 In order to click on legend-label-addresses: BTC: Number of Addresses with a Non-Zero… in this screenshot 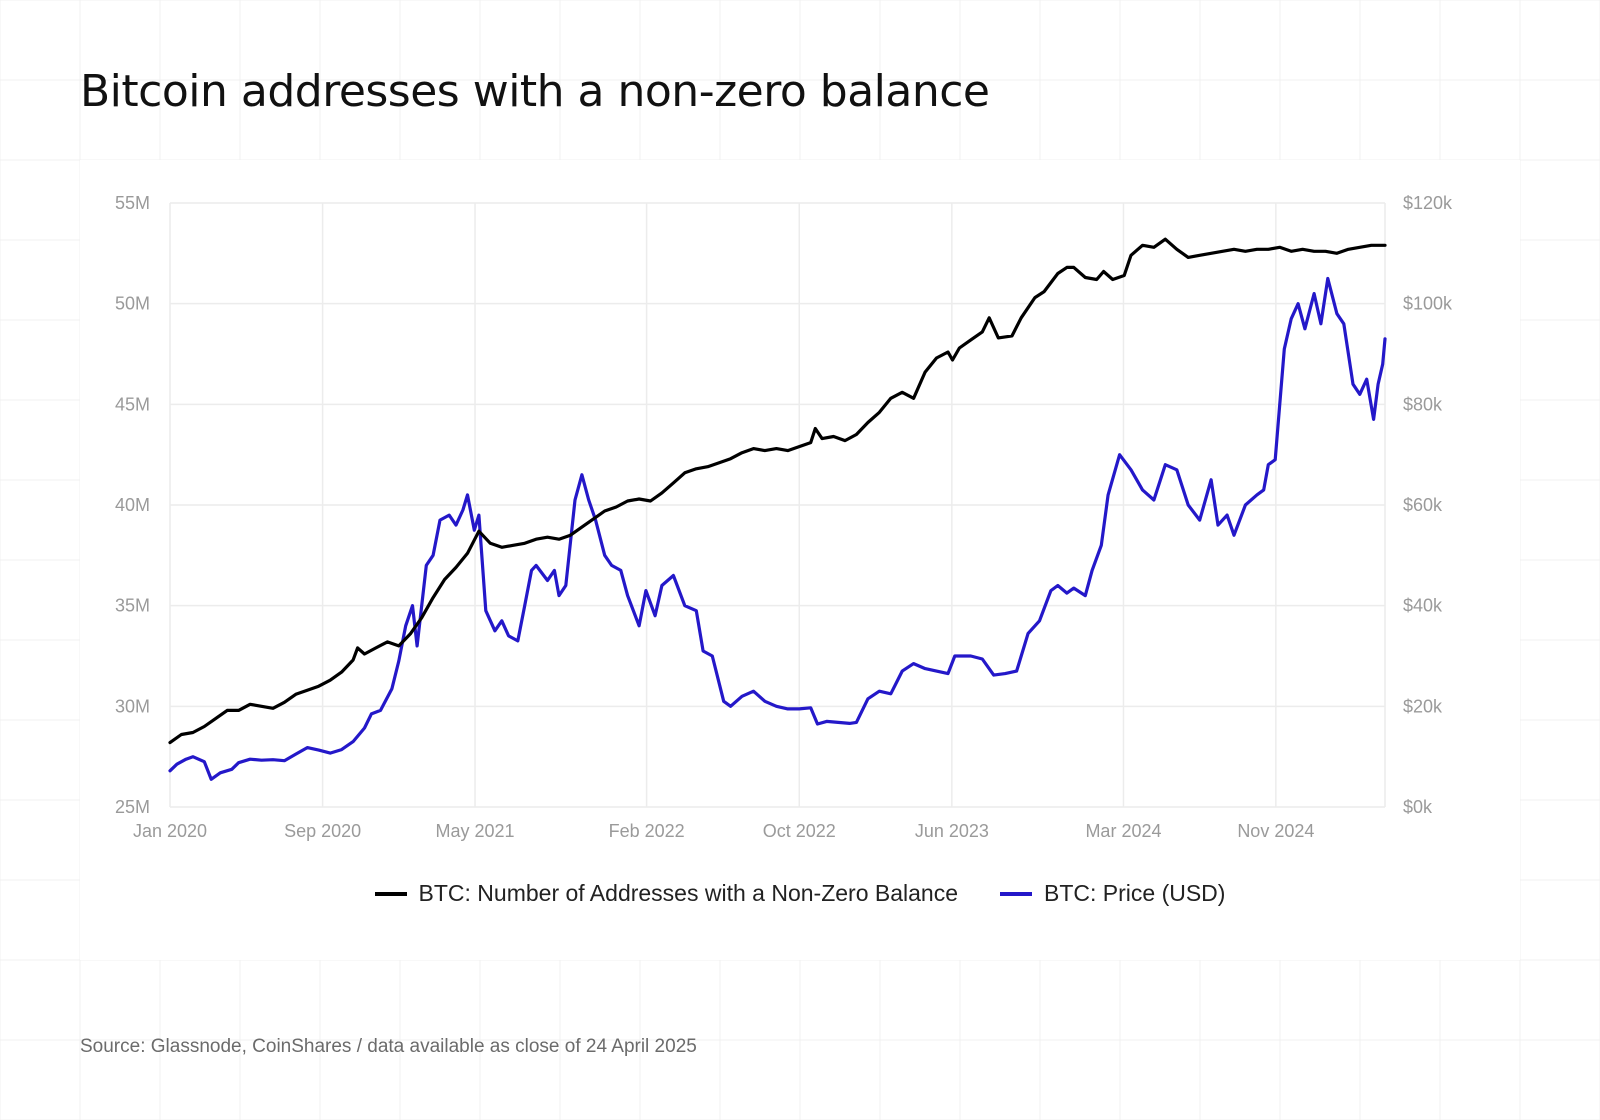, I will do `click(688, 893)`.